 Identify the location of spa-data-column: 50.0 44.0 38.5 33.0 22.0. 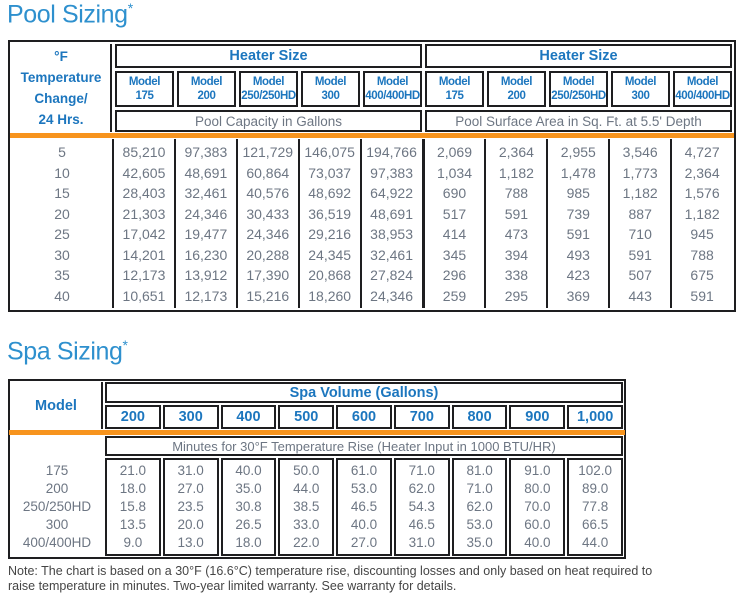
(306, 507).